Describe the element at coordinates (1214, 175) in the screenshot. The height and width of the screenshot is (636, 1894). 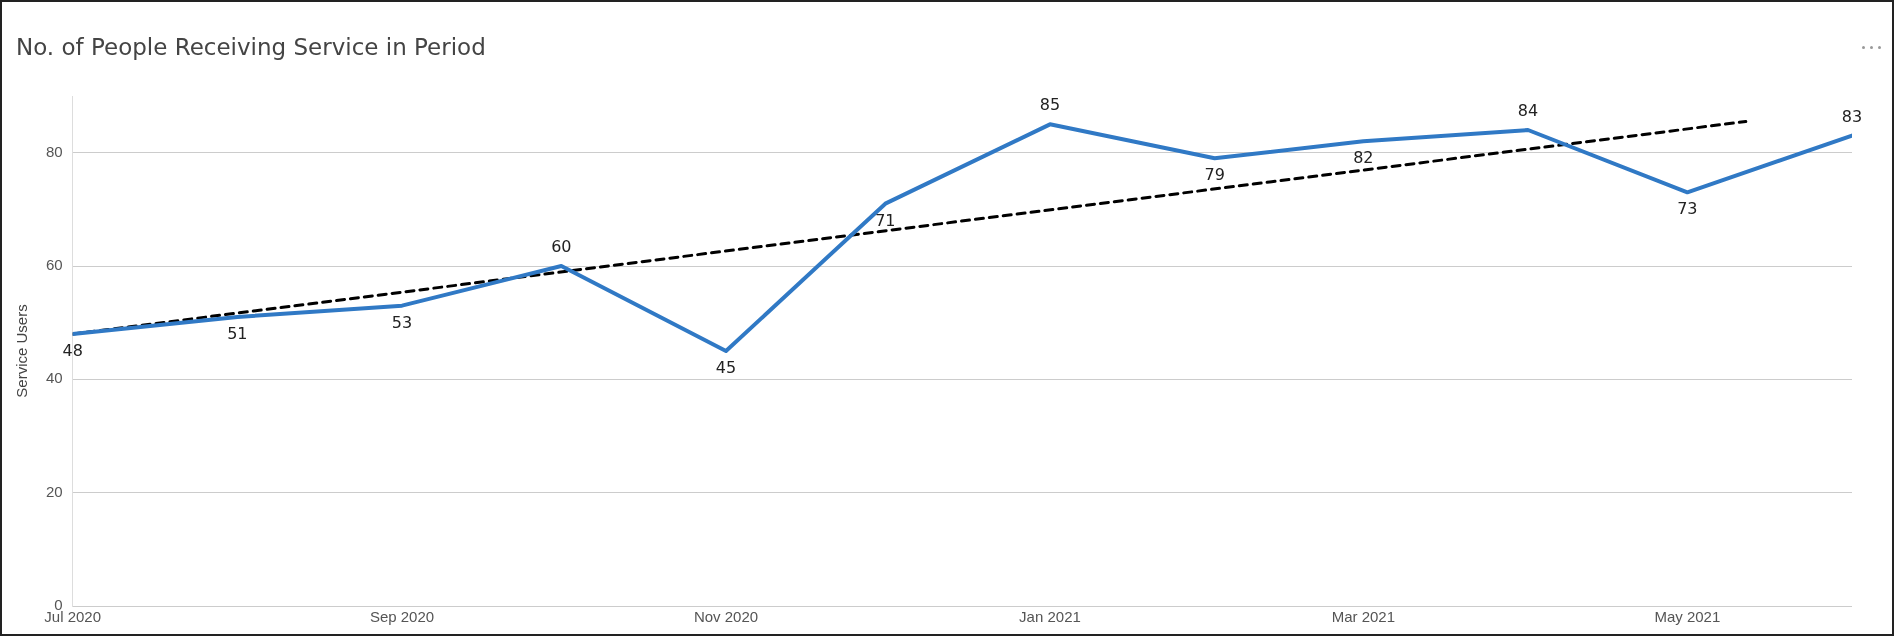
I see `data-label: 79` at that location.